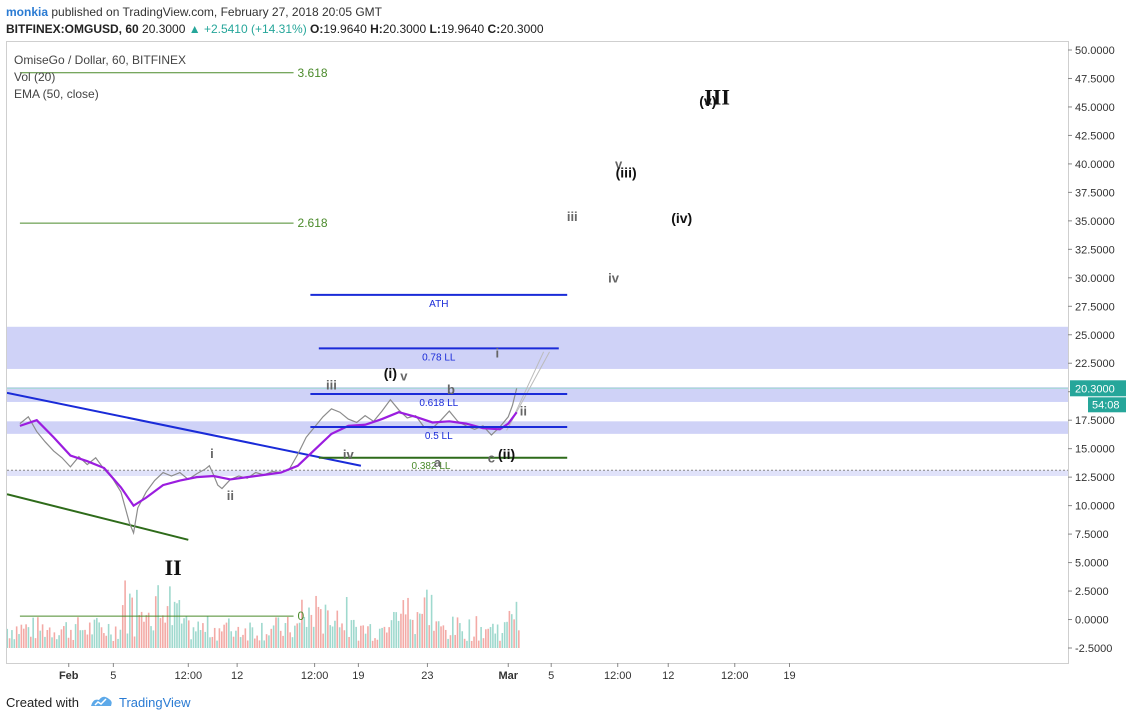 The image size is (1129, 720). Describe the element at coordinates (313, 73) in the screenshot. I see `fib-level-label: 3.618` at that location.